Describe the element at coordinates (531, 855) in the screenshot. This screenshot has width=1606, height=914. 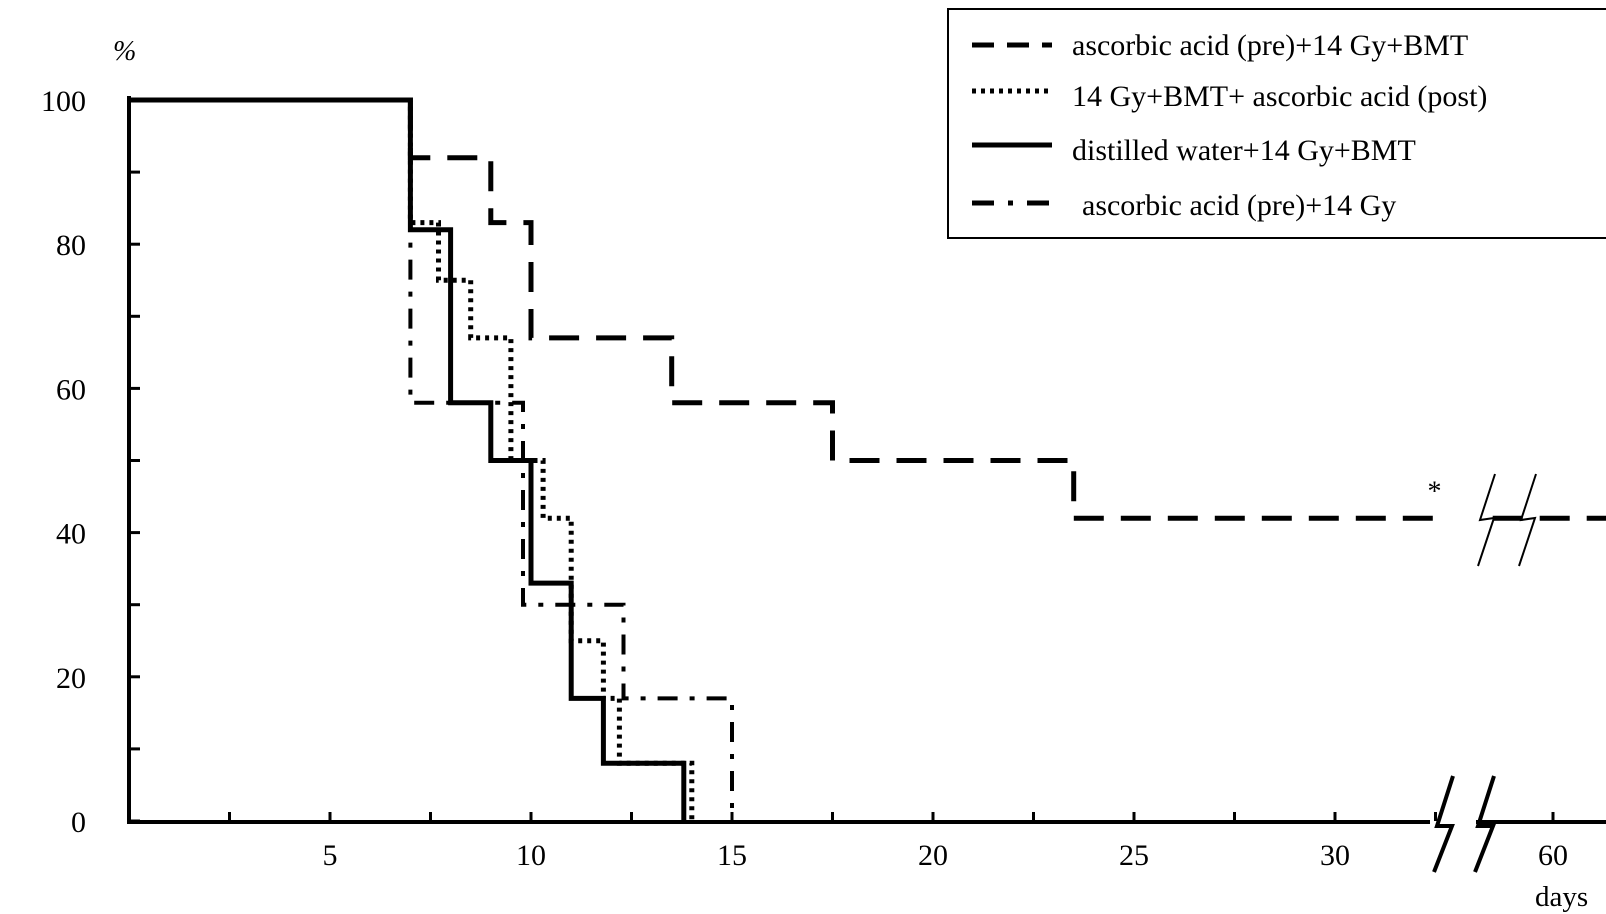
I see `x-tick-label-10: 10` at that location.